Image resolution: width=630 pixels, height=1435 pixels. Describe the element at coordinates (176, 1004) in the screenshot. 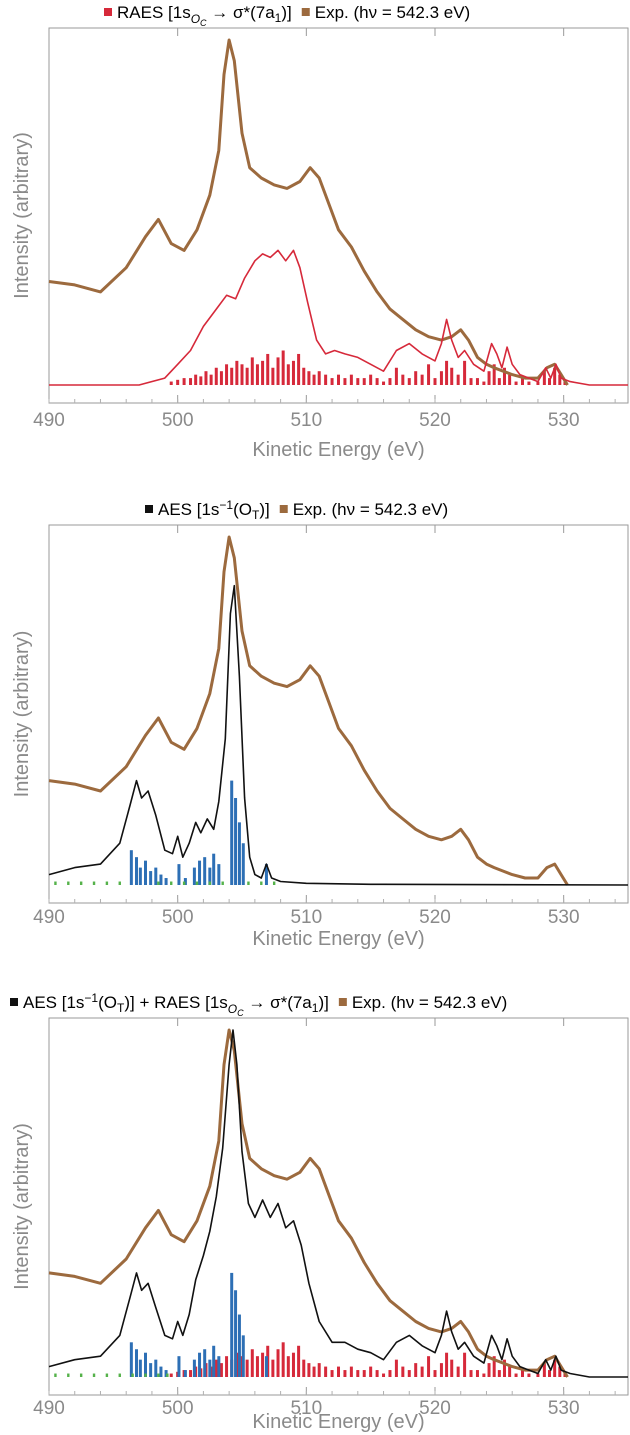

I see `aes-legend-label: AES [1s−1(OT)] + RAES [1sOC → σ*(7a1)]` at that location.